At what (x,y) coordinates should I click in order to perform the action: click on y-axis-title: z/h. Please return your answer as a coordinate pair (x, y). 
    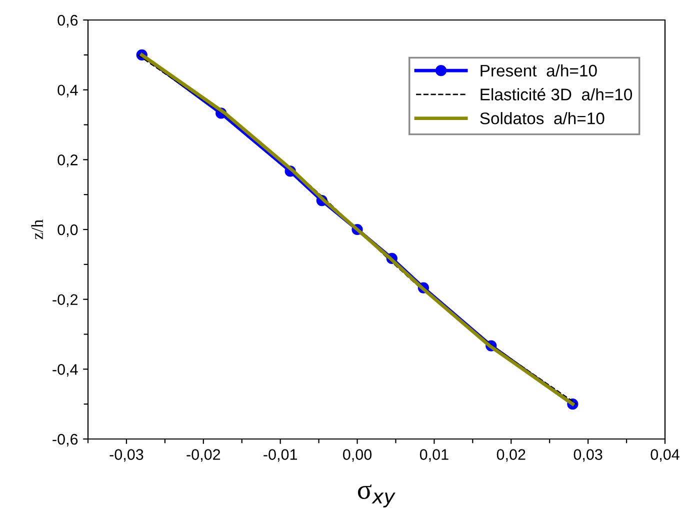
    Looking at the image, I should click on (37, 230).